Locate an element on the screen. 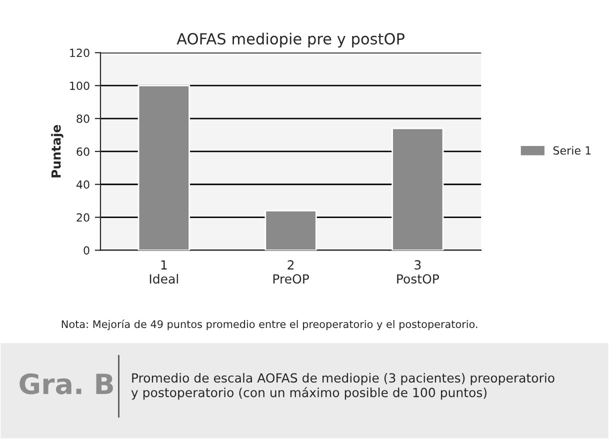  x-tick-label: 2 PreOP is located at coordinates (291, 272).